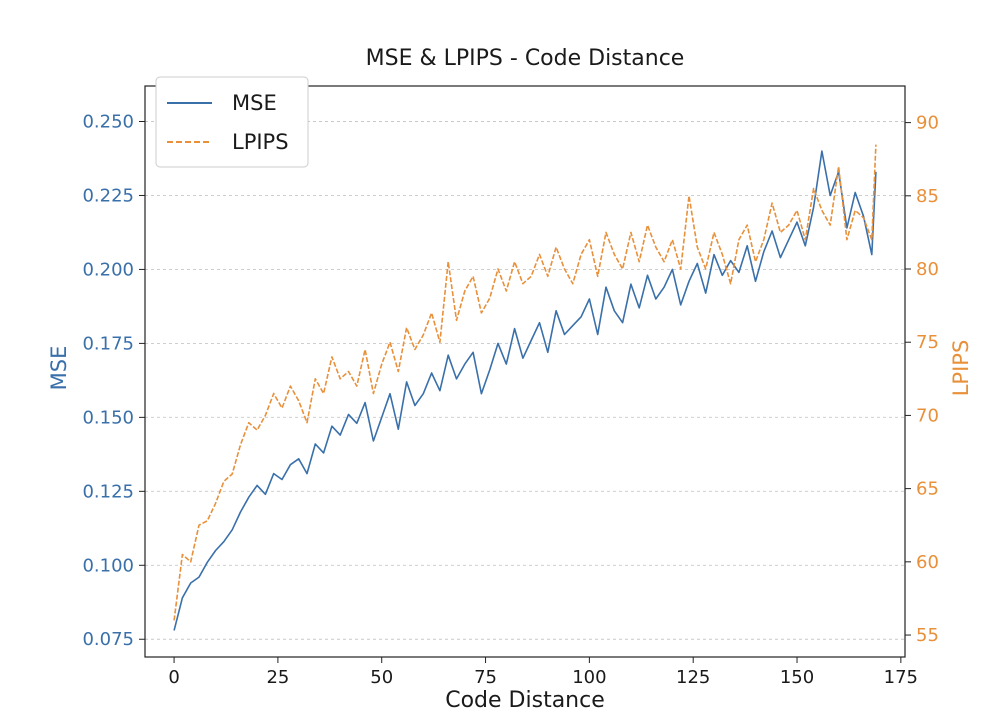  Describe the element at coordinates (108, 639) in the screenshot. I see `left-y-tick-label: 0.075` at that location.